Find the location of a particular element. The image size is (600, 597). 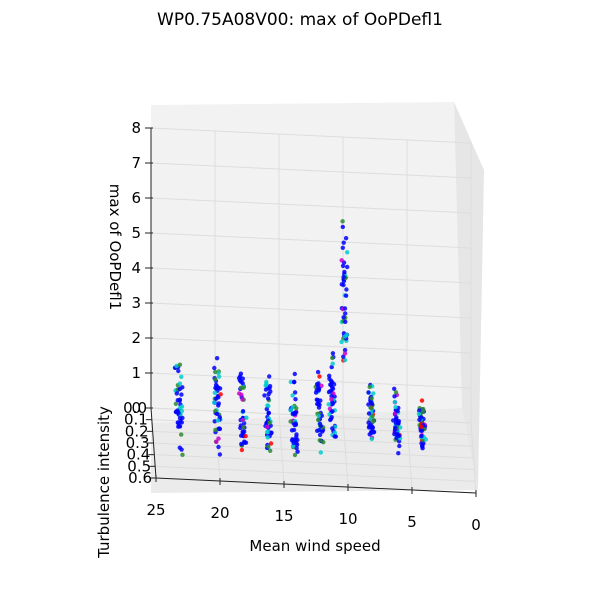

z-tick-label: 7 is located at coordinates (136, 163).